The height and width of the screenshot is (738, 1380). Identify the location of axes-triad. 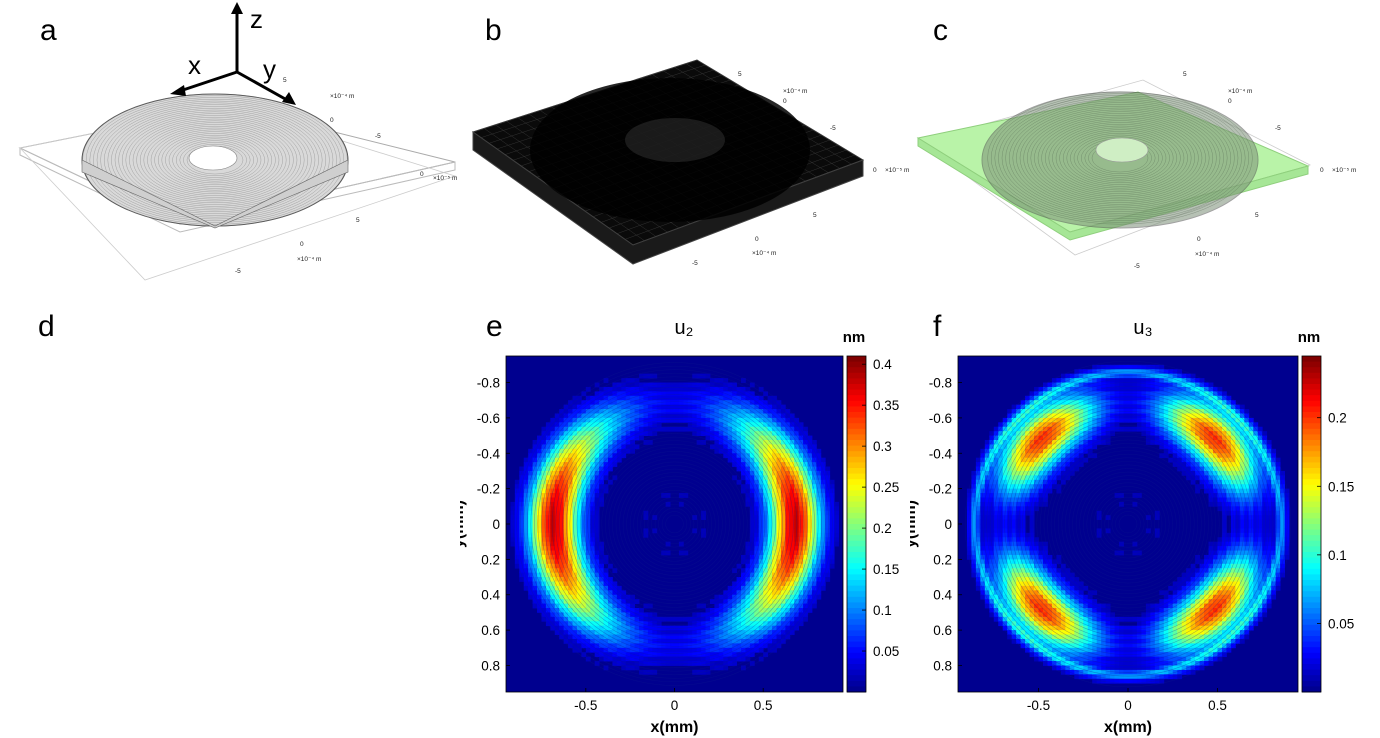
(233, 53).